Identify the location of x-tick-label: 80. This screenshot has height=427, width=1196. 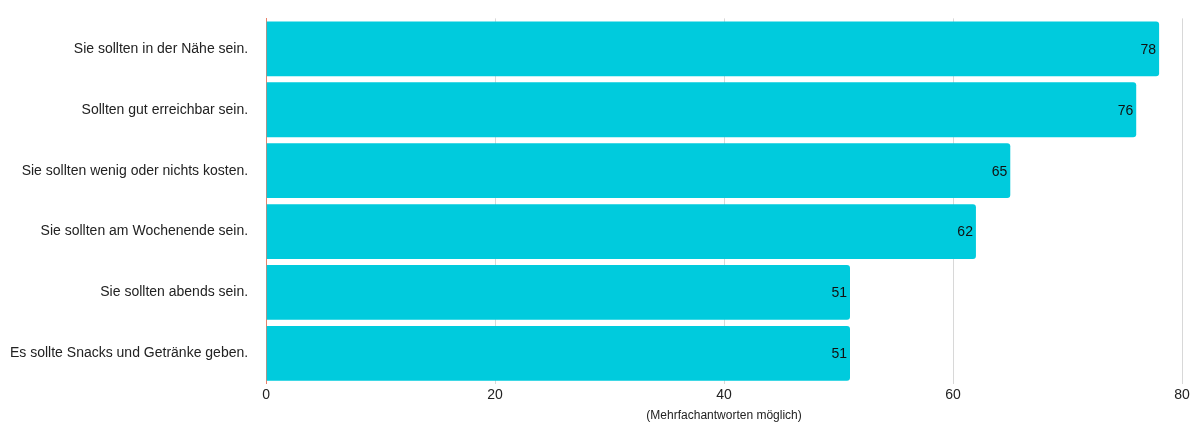
(1182, 394).